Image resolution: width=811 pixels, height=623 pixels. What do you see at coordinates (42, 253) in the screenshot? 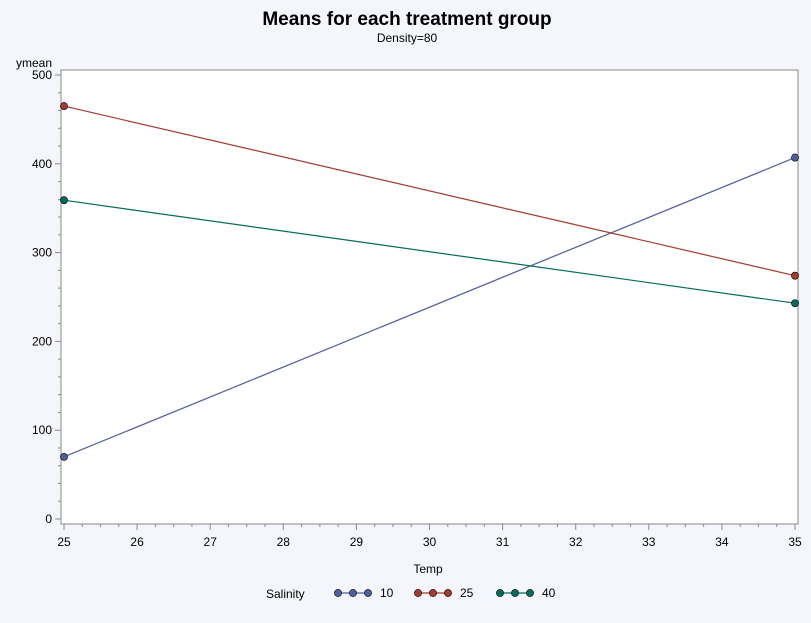
I see `y-tick-label: 300` at bounding box center [42, 253].